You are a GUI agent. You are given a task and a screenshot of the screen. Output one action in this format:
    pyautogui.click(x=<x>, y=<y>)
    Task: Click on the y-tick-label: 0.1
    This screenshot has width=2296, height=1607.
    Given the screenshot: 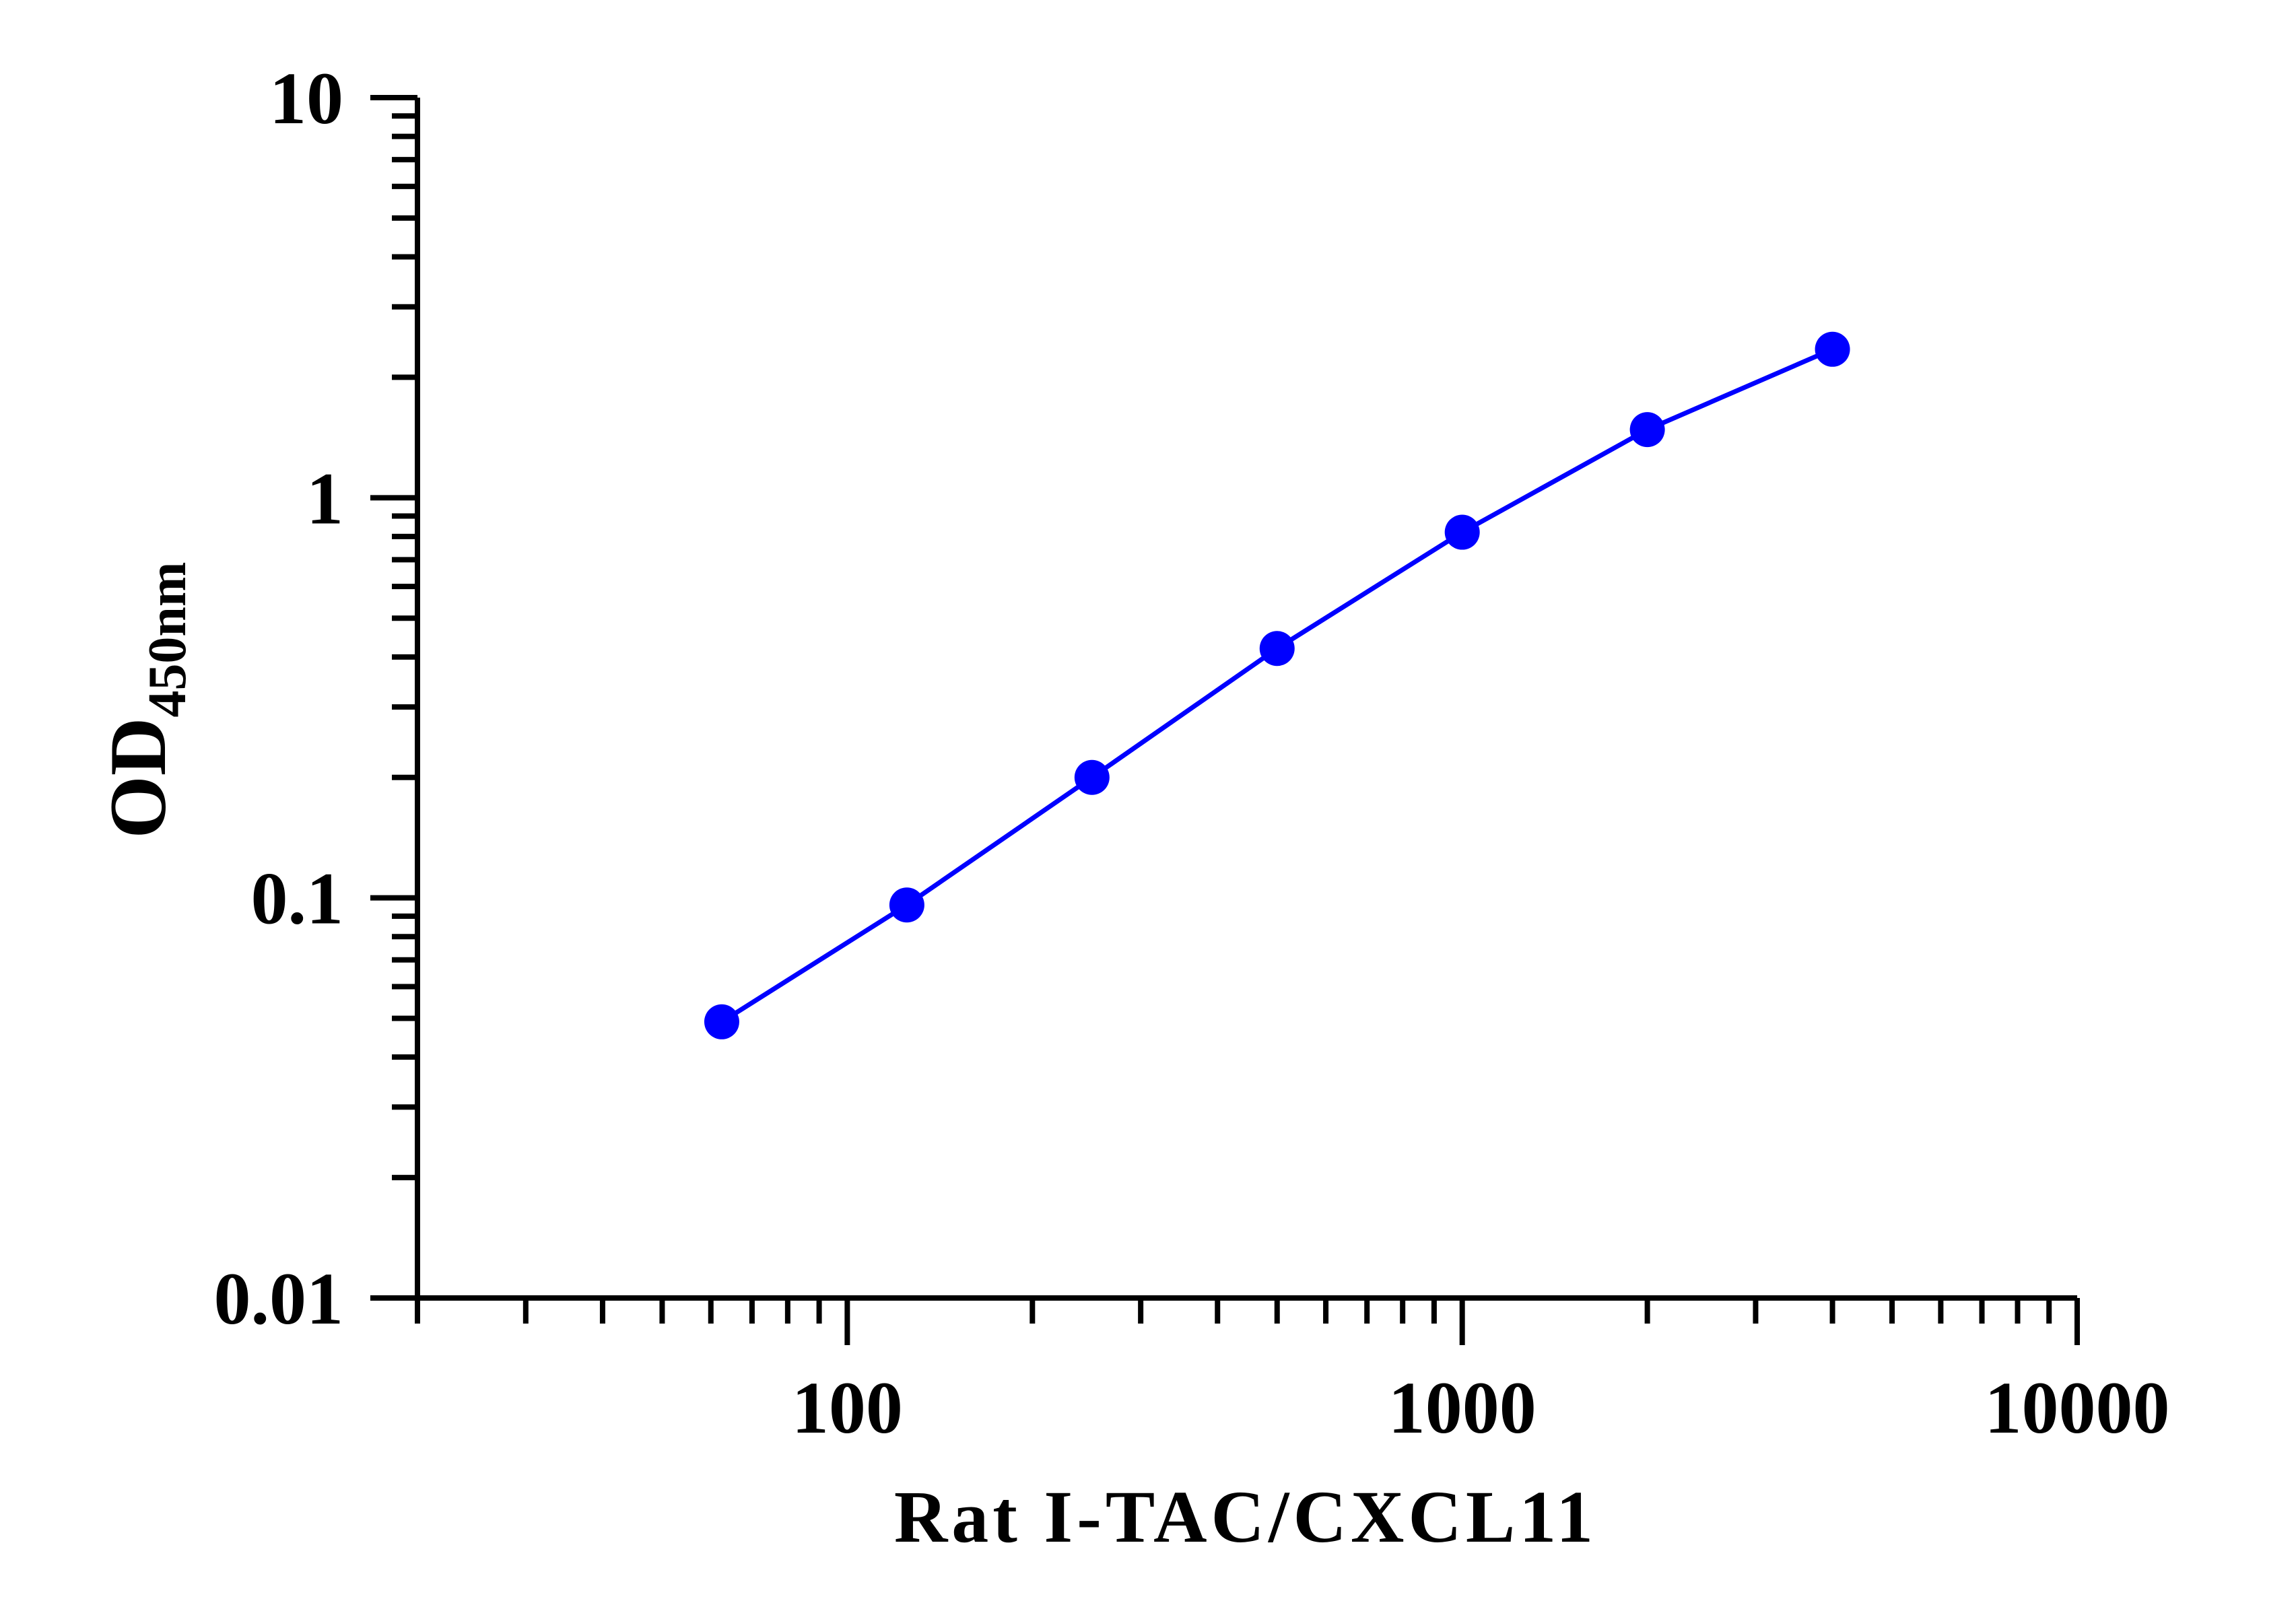 What is the action you would take?
    pyautogui.click(x=297, y=899)
    